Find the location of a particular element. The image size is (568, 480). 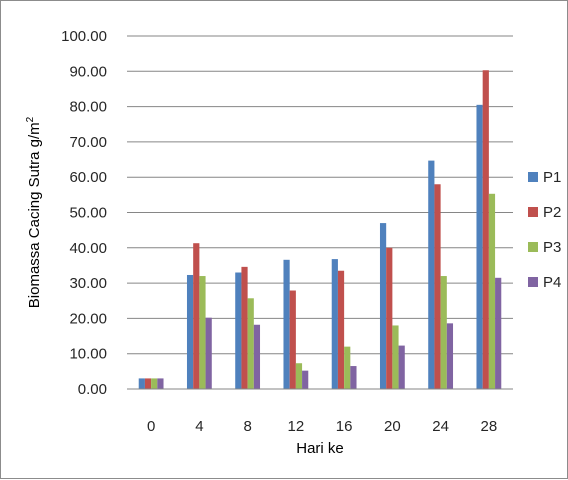

y-tick-label: 30.00 is located at coordinates (88, 283).